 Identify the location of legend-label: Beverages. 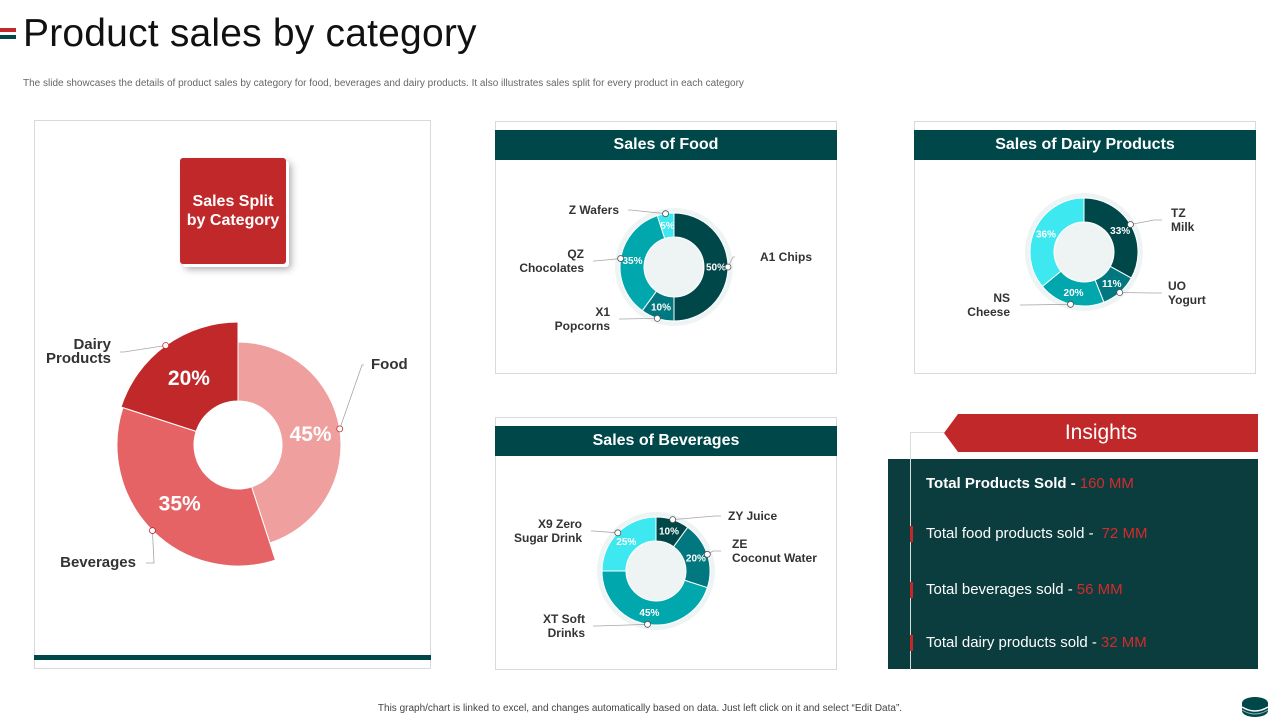
(98, 562).